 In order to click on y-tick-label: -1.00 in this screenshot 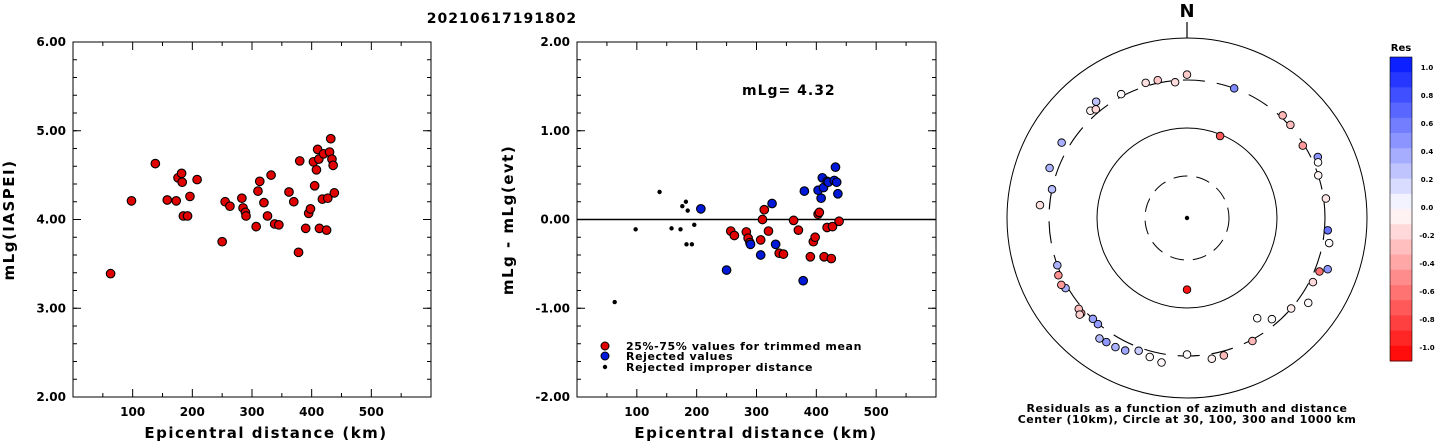, I will do `click(552, 308)`.